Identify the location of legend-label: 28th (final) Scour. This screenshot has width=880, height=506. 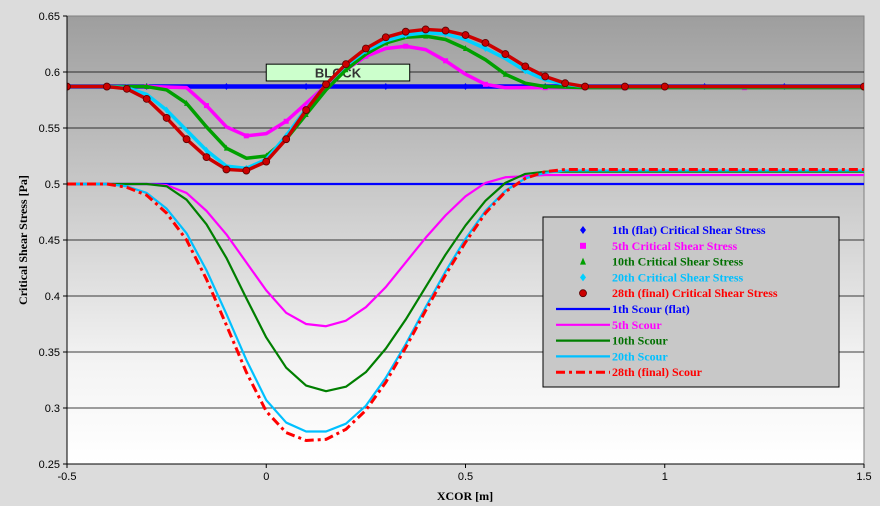
(657, 372).